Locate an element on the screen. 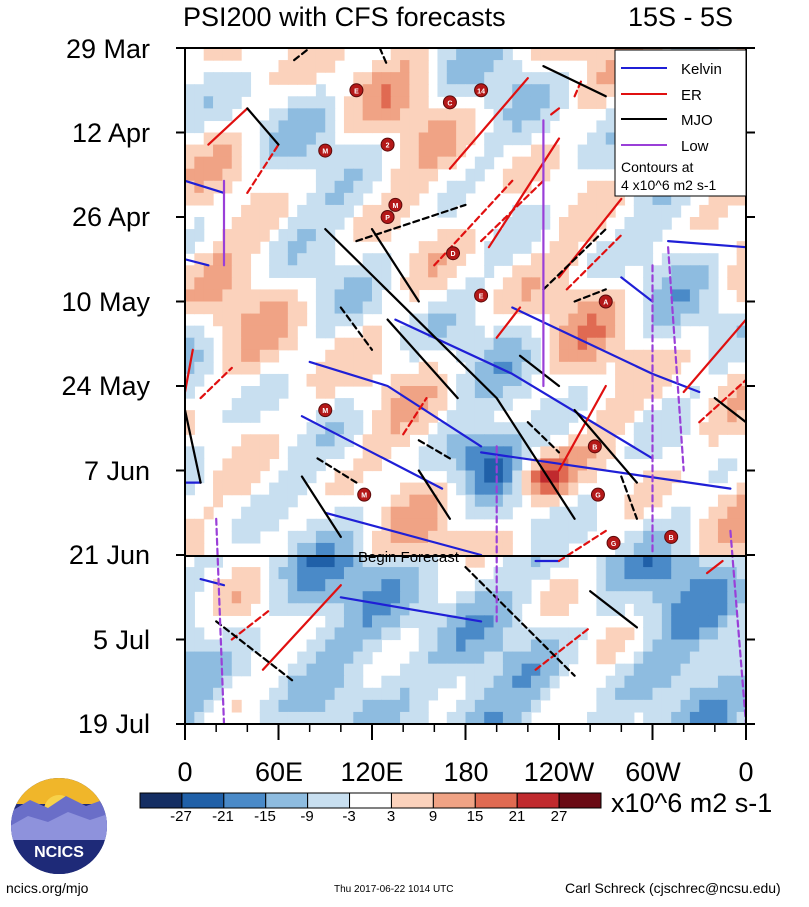  x-tick-label: 60E is located at coordinates (279, 772).